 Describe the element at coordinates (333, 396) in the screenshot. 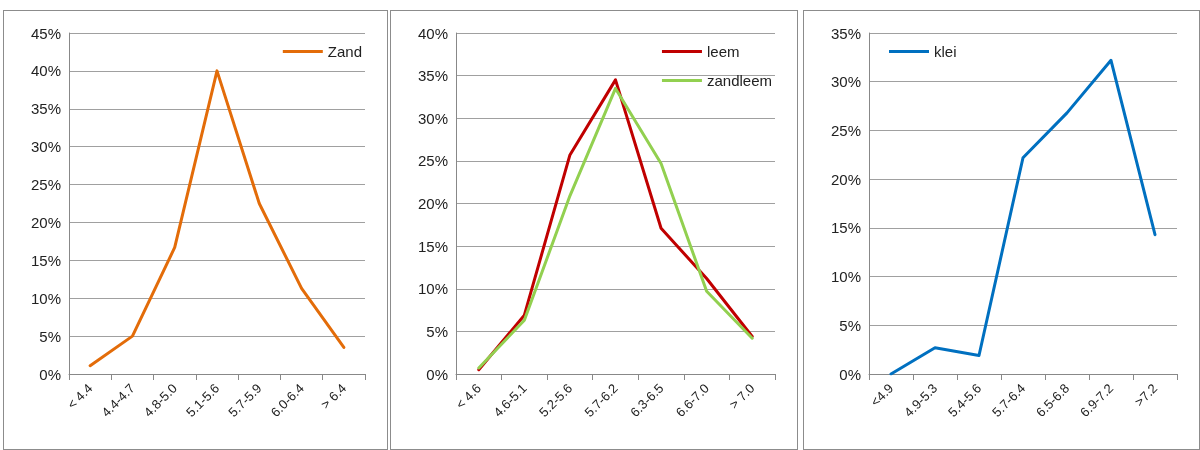

I see `x-tick-label: > 6.4` at that location.